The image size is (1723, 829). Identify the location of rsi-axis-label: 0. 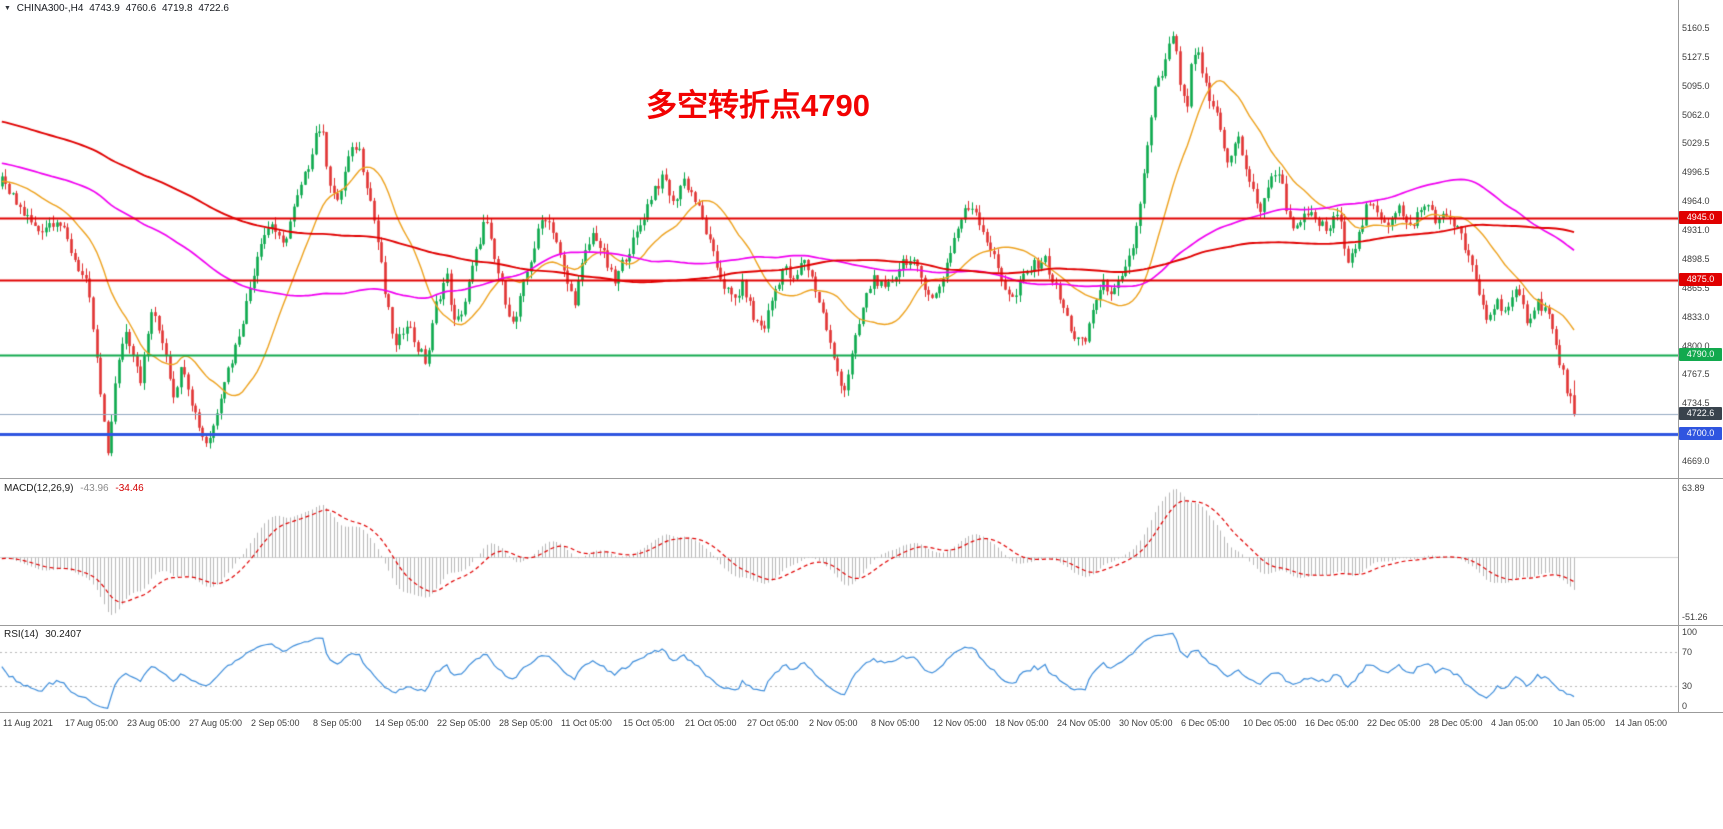
(1685, 706).